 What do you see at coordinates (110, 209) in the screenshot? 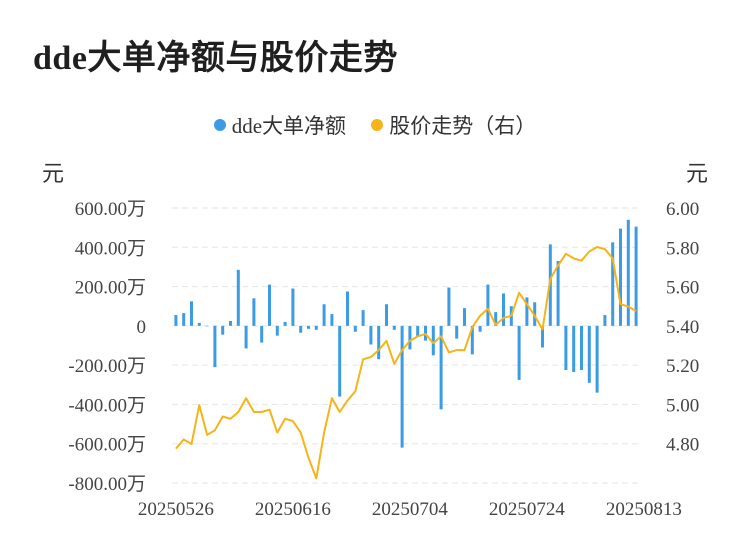
I see `left-tick-label: 600.00万` at bounding box center [110, 209].